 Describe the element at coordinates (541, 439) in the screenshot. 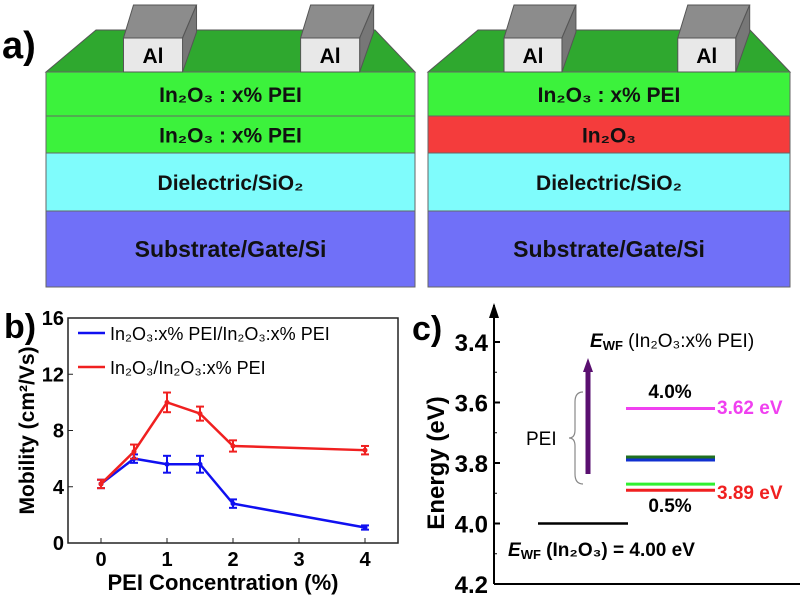

I see `pei-label: PEI` at that location.